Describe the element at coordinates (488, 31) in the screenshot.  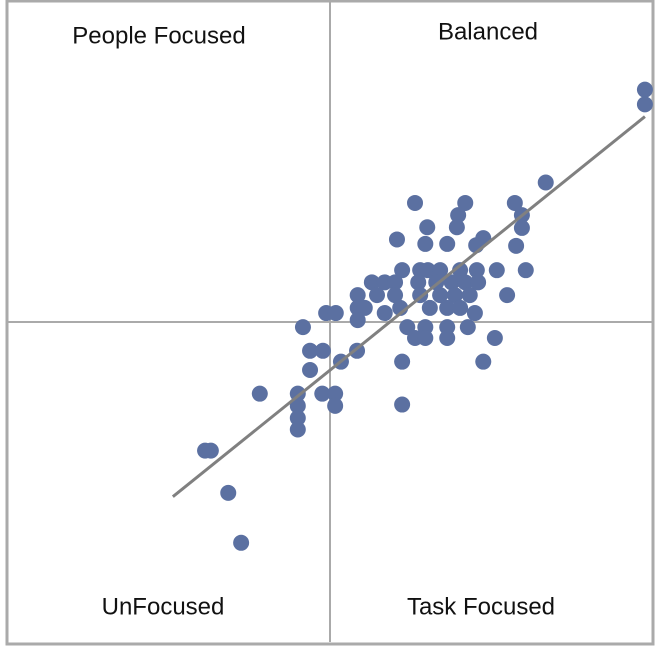
I see `quadrant-label: Balanced` at that location.